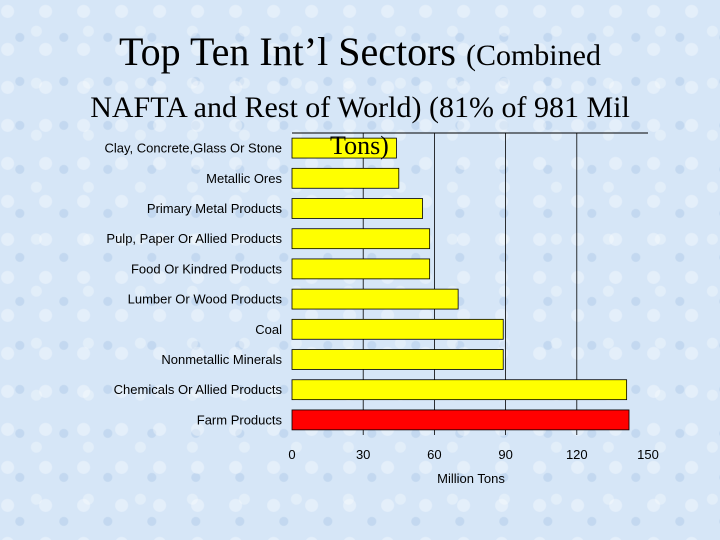  Describe the element at coordinates (207, 268) in the screenshot. I see `category-label: Food Or Kindred Products` at that location.